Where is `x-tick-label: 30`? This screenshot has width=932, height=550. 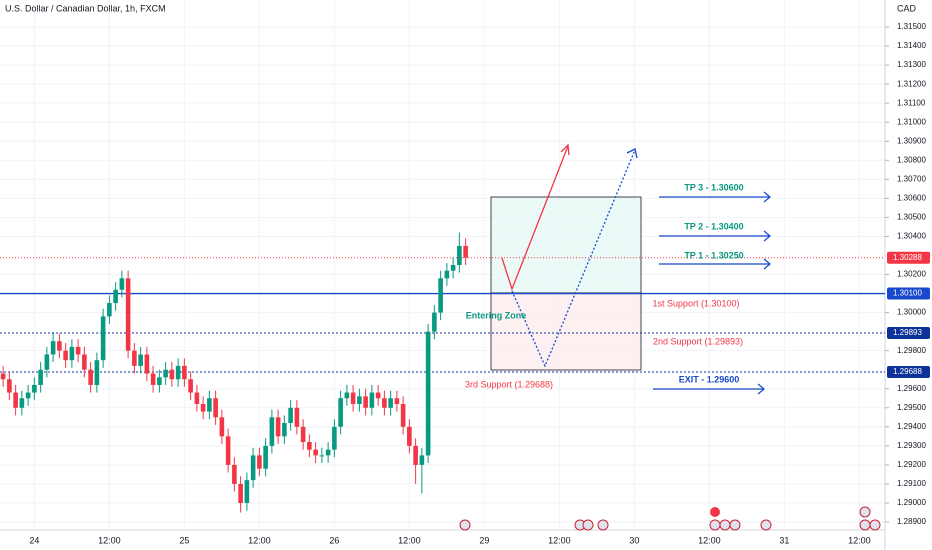
x-tick-label: 30 is located at coordinates (634, 540).